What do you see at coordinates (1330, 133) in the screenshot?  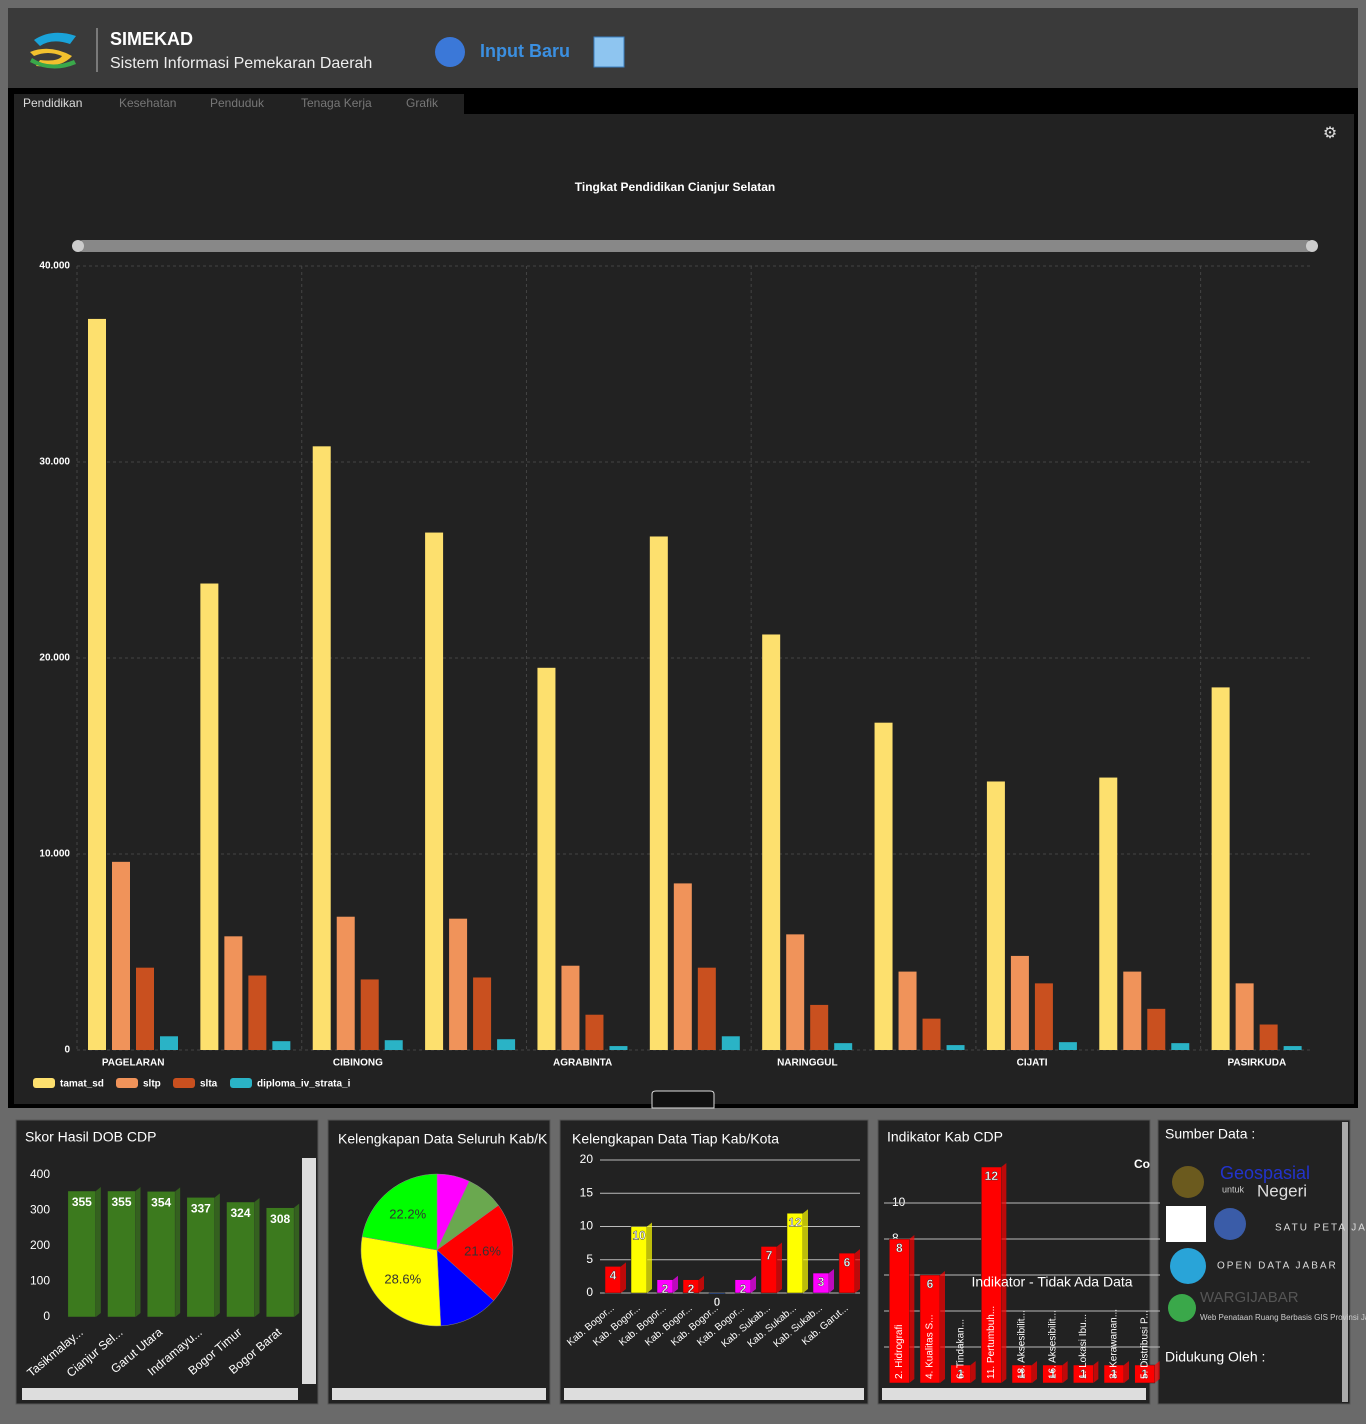 I see `settings-icon: ⚙` at bounding box center [1330, 133].